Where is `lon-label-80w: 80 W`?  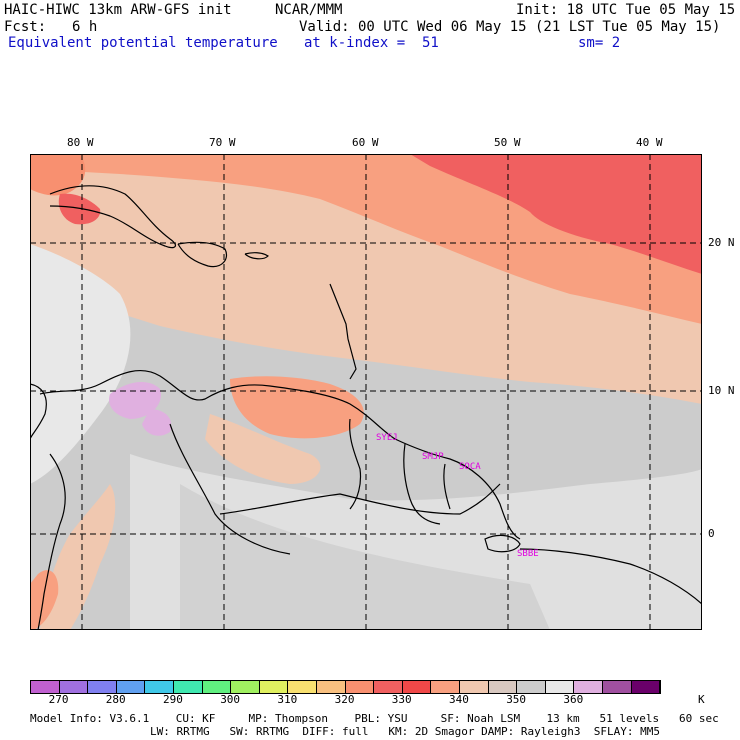 lon-label-80w: 80 W is located at coordinates (80, 142).